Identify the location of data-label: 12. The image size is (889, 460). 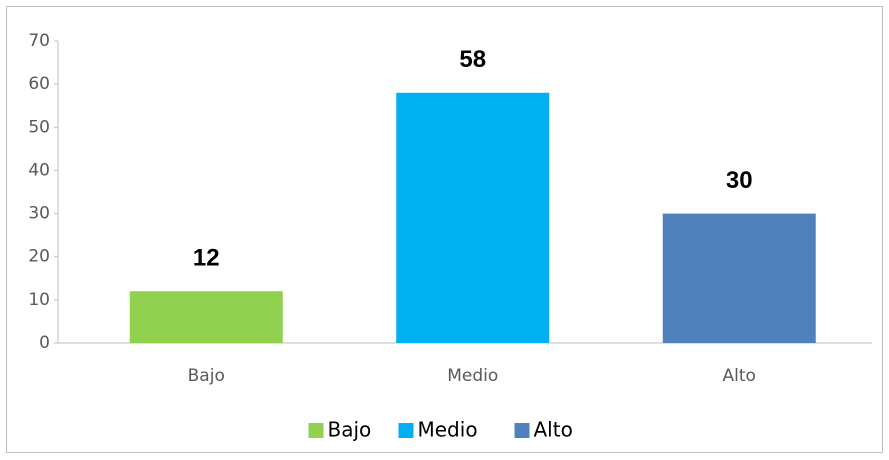
(206, 258).